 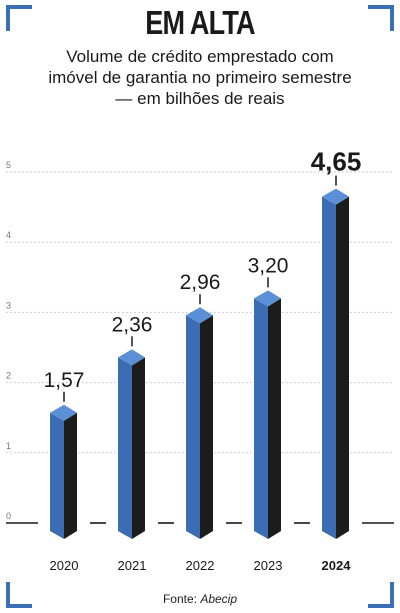 I want to click on frame-corner-top-left, so click(x=19, y=18).